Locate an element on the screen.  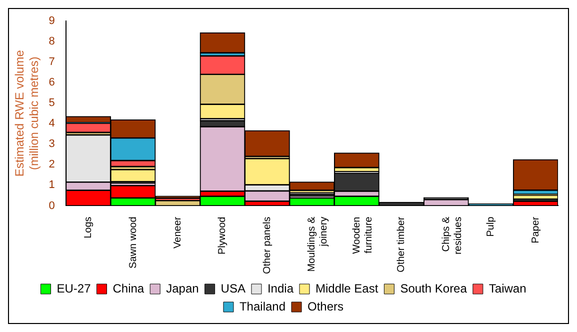
x-tick-label: Other panels is located at coordinates (267, 245).